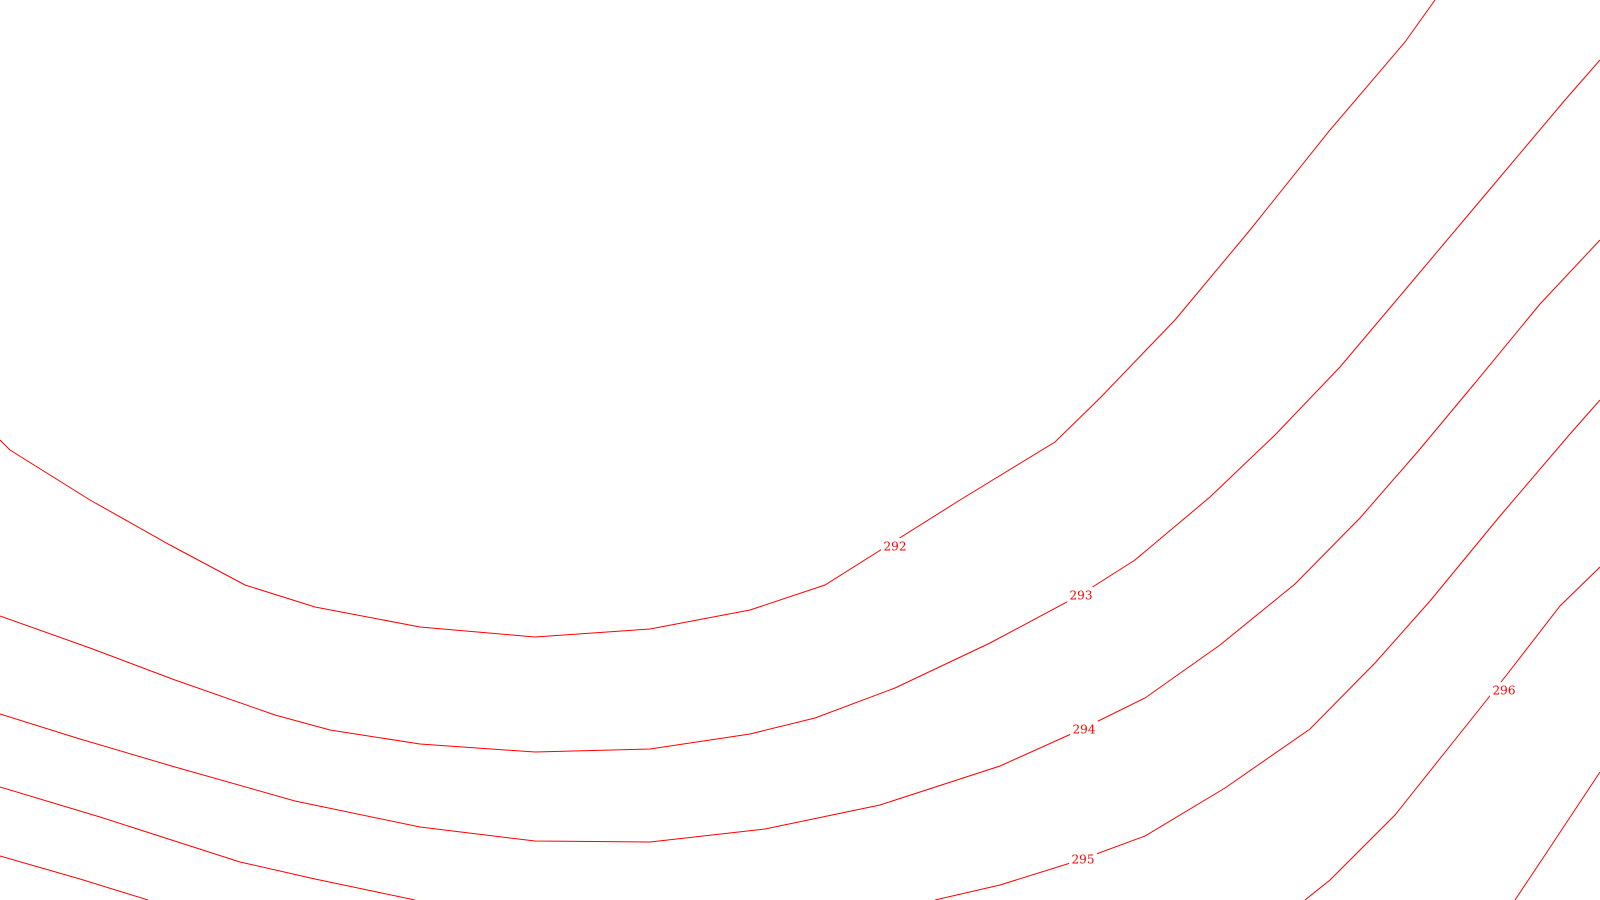 This screenshot has width=1600, height=900. Describe the element at coordinates (1199, 702) in the screenshot. I see `contour-labels: 292 293 294 295 296` at that location.